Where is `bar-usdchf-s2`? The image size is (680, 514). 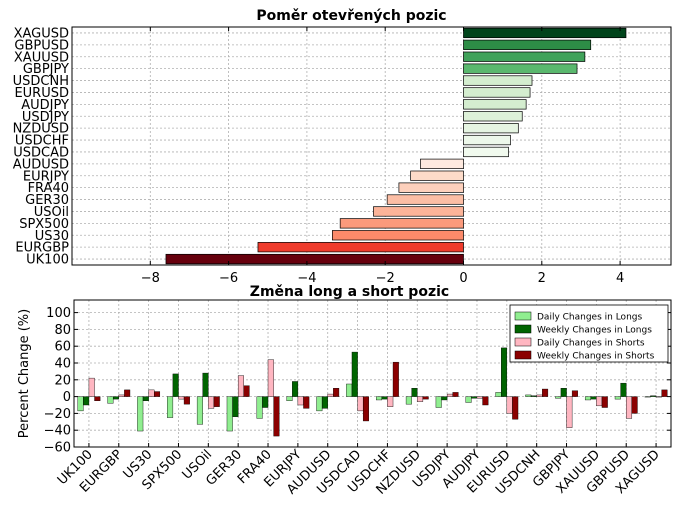
bar-usdchf-s2 is located at coordinates (384, 398).